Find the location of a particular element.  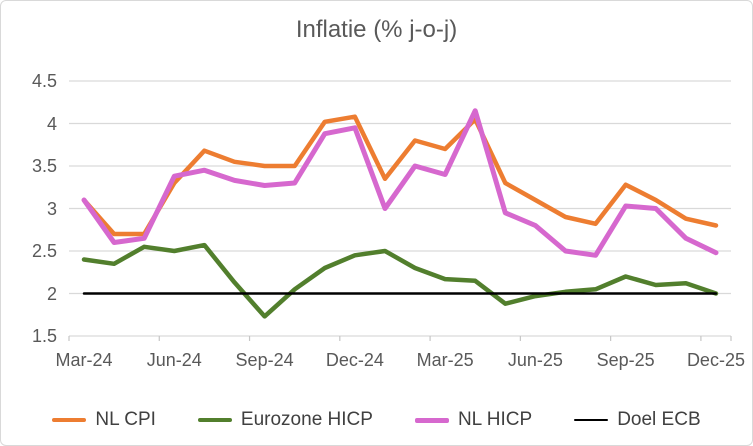

legend-label: Eurozone HICP is located at coordinates (306, 419).